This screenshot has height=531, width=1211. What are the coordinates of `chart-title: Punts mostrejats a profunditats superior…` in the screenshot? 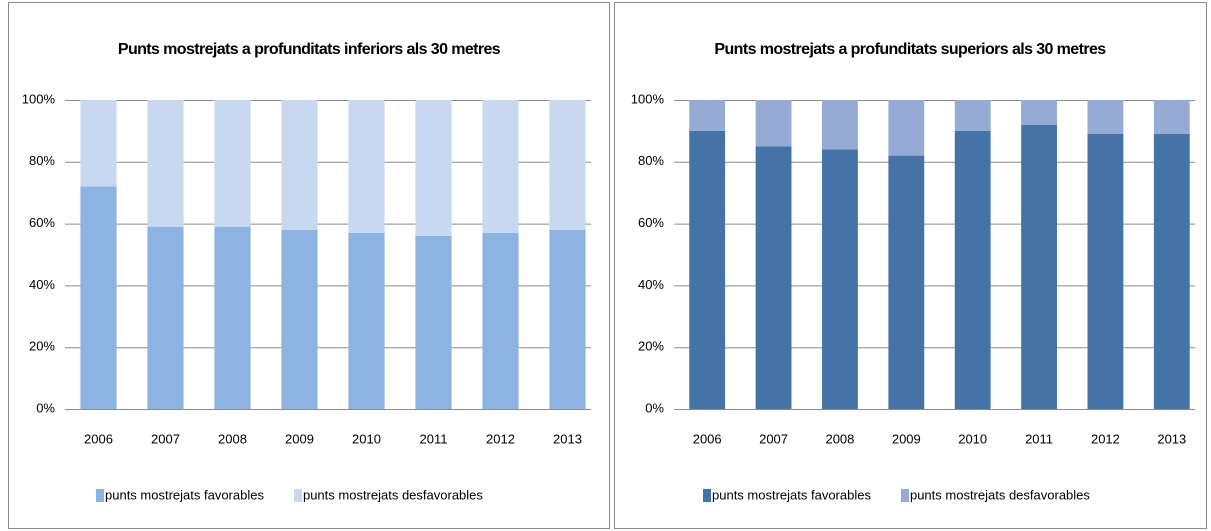 It's located at (910, 49).